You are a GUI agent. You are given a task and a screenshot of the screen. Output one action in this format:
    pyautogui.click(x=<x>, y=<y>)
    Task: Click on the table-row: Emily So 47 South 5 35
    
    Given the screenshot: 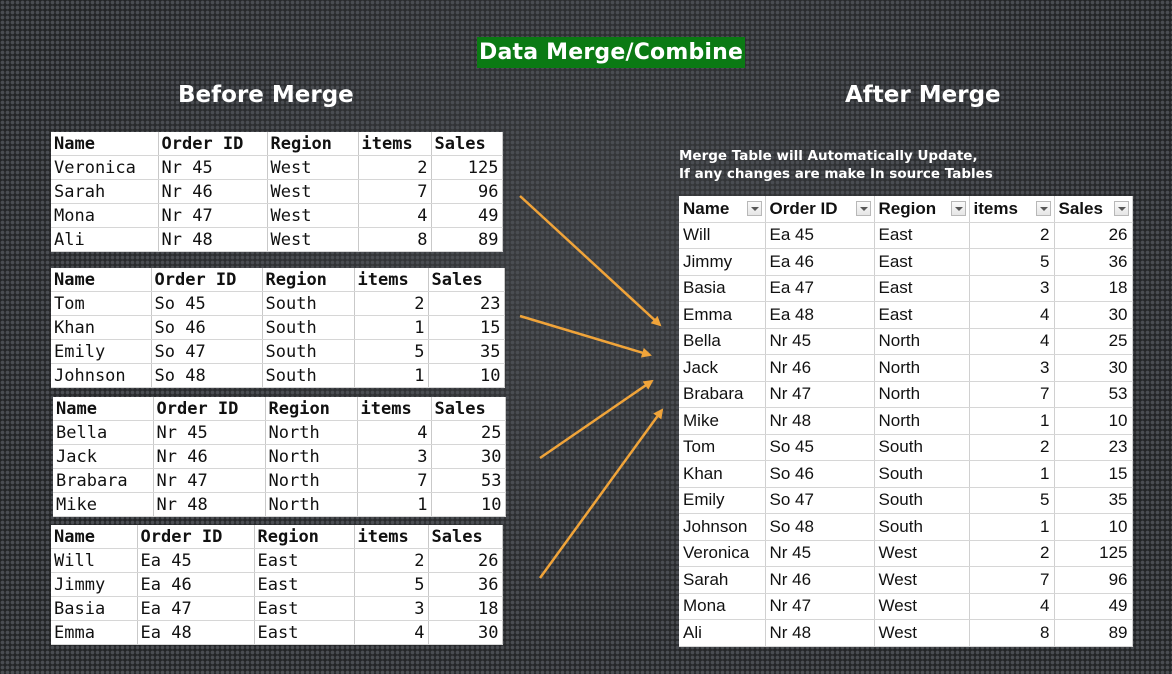 What is the action you would take?
    pyautogui.click(x=278, y=351)
    